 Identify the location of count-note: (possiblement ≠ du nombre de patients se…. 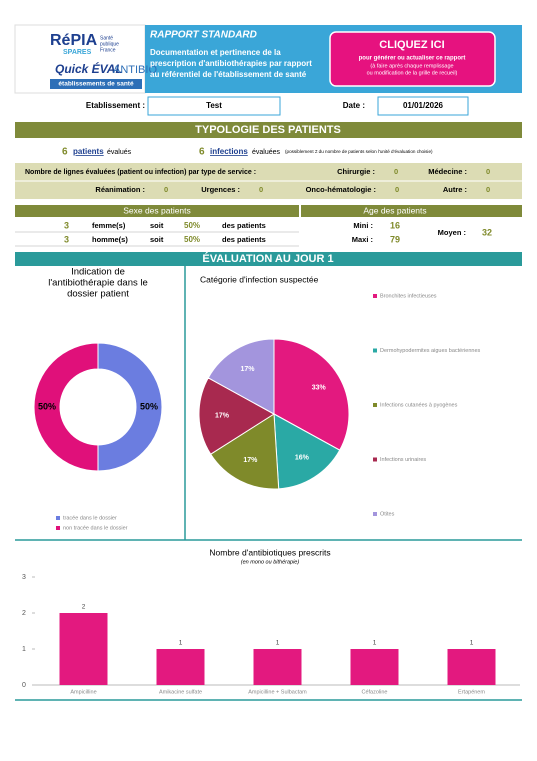
(359, 151).